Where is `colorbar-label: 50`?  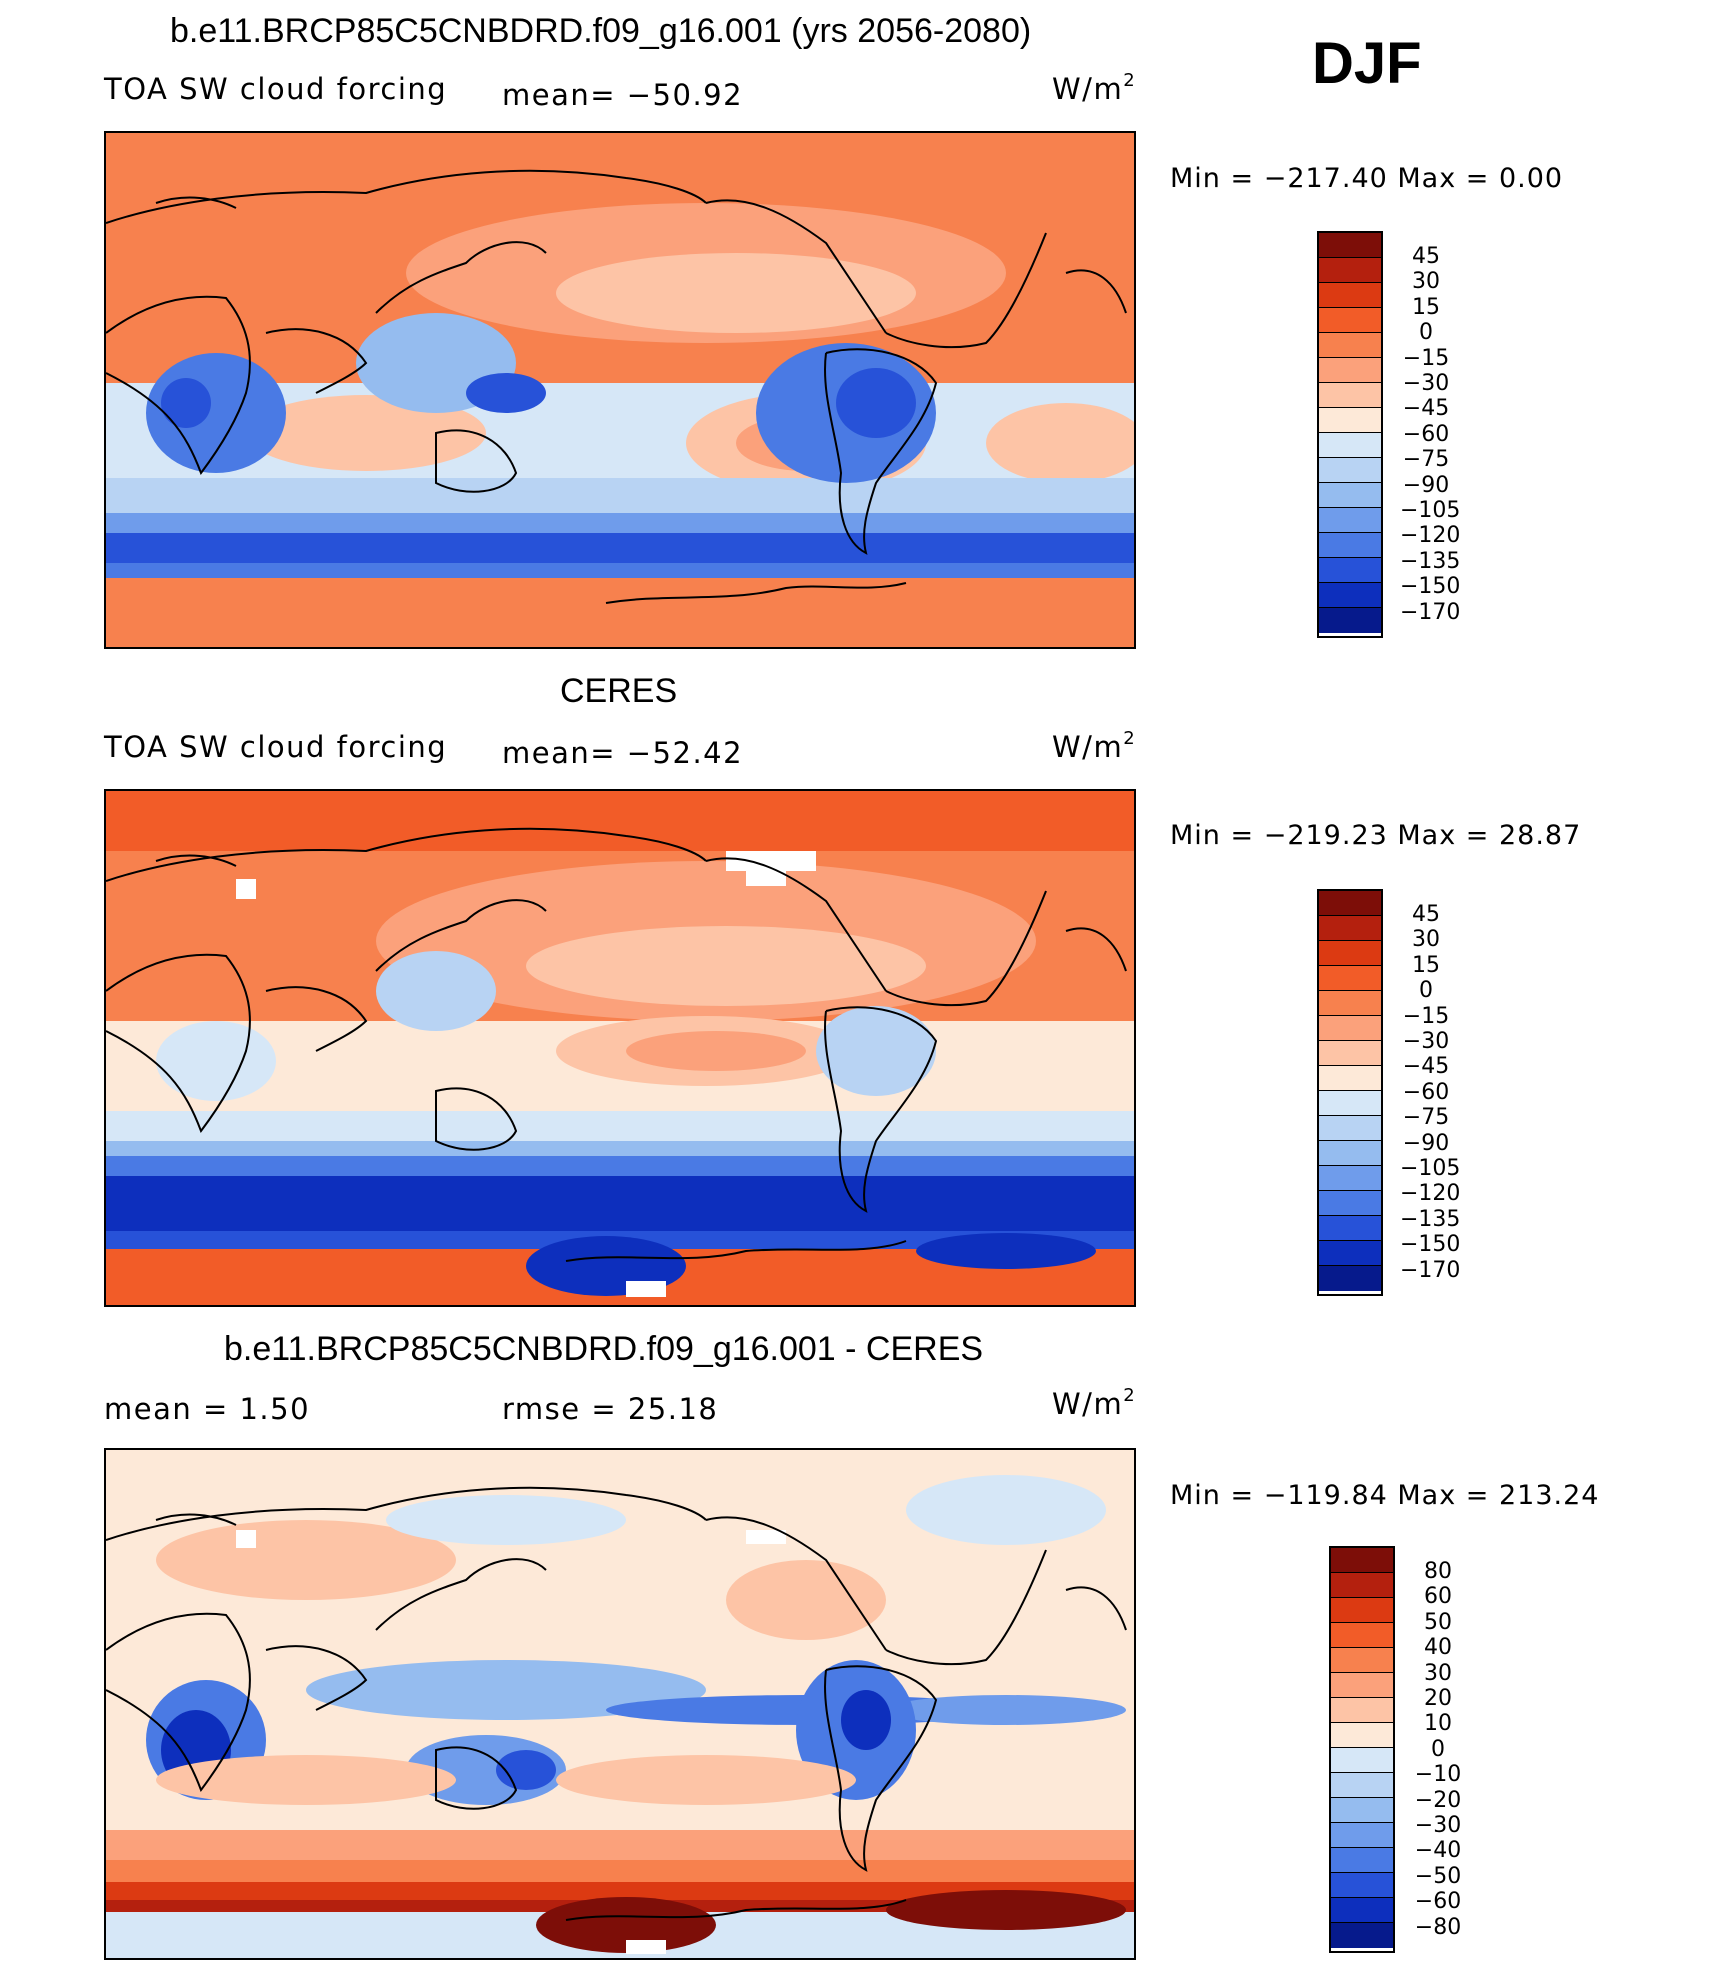 colorbar-label: 50 is located at coordinates (1438, 1622).